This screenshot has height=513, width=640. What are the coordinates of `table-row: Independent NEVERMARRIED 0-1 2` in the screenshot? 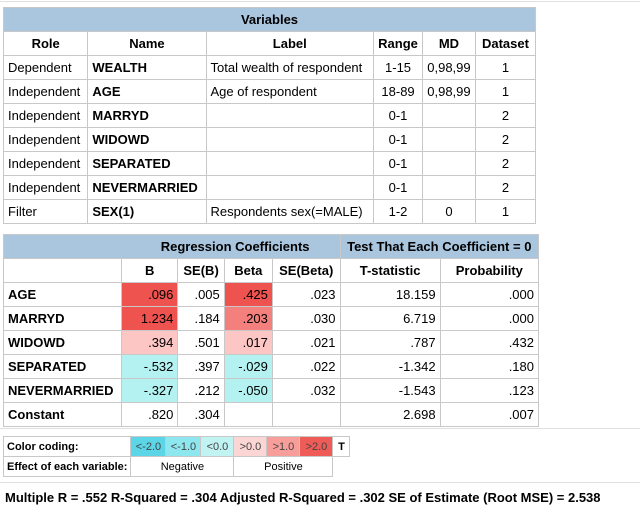 It's located at (269, 187).